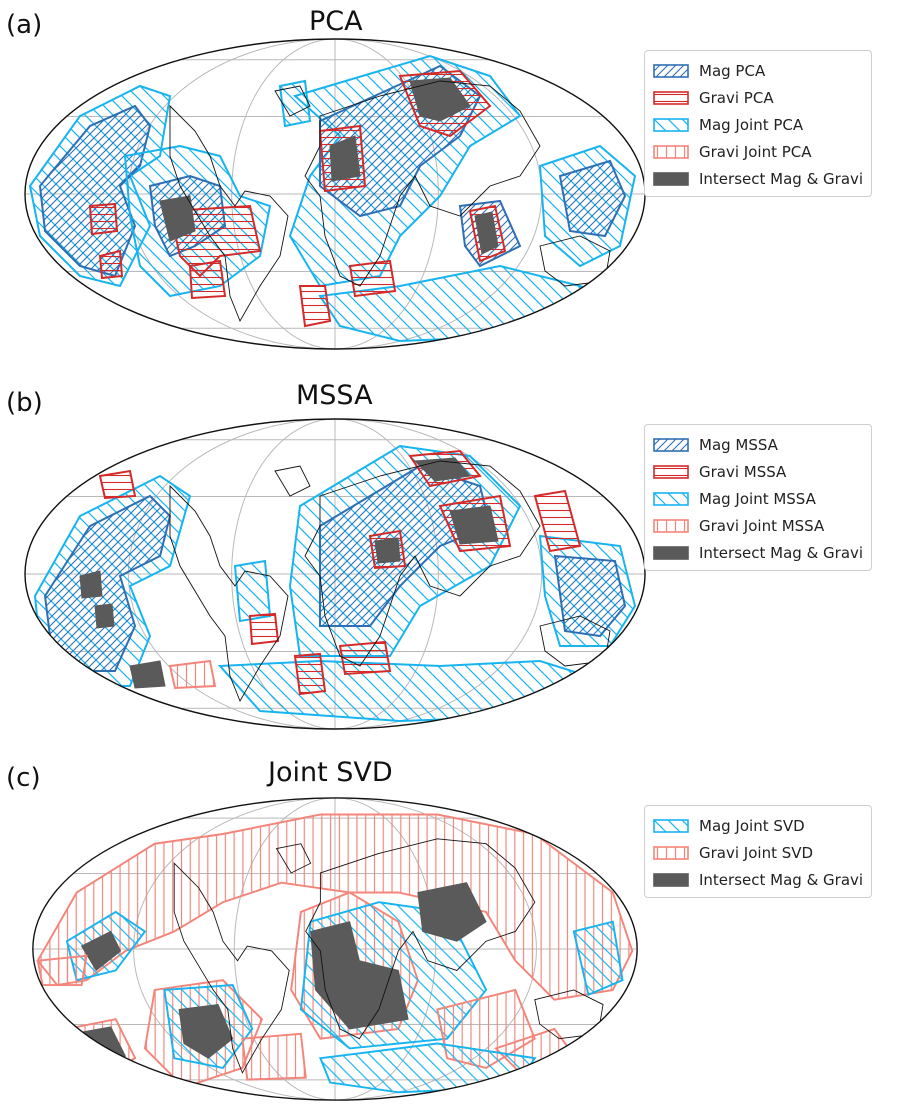 This screenshot has width=909, height=1110. I want to click on legend-label: Mag Joint MSSA, so click(757, 498).